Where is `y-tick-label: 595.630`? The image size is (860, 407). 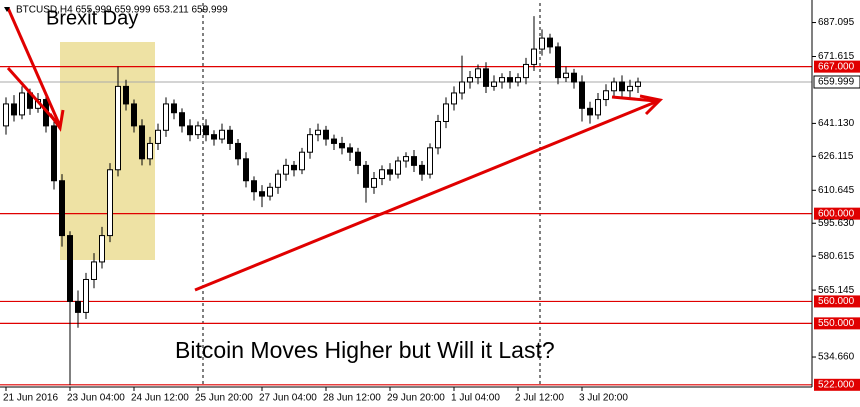 y-tick-label: 595.630 is located at coordinates (836, 223).